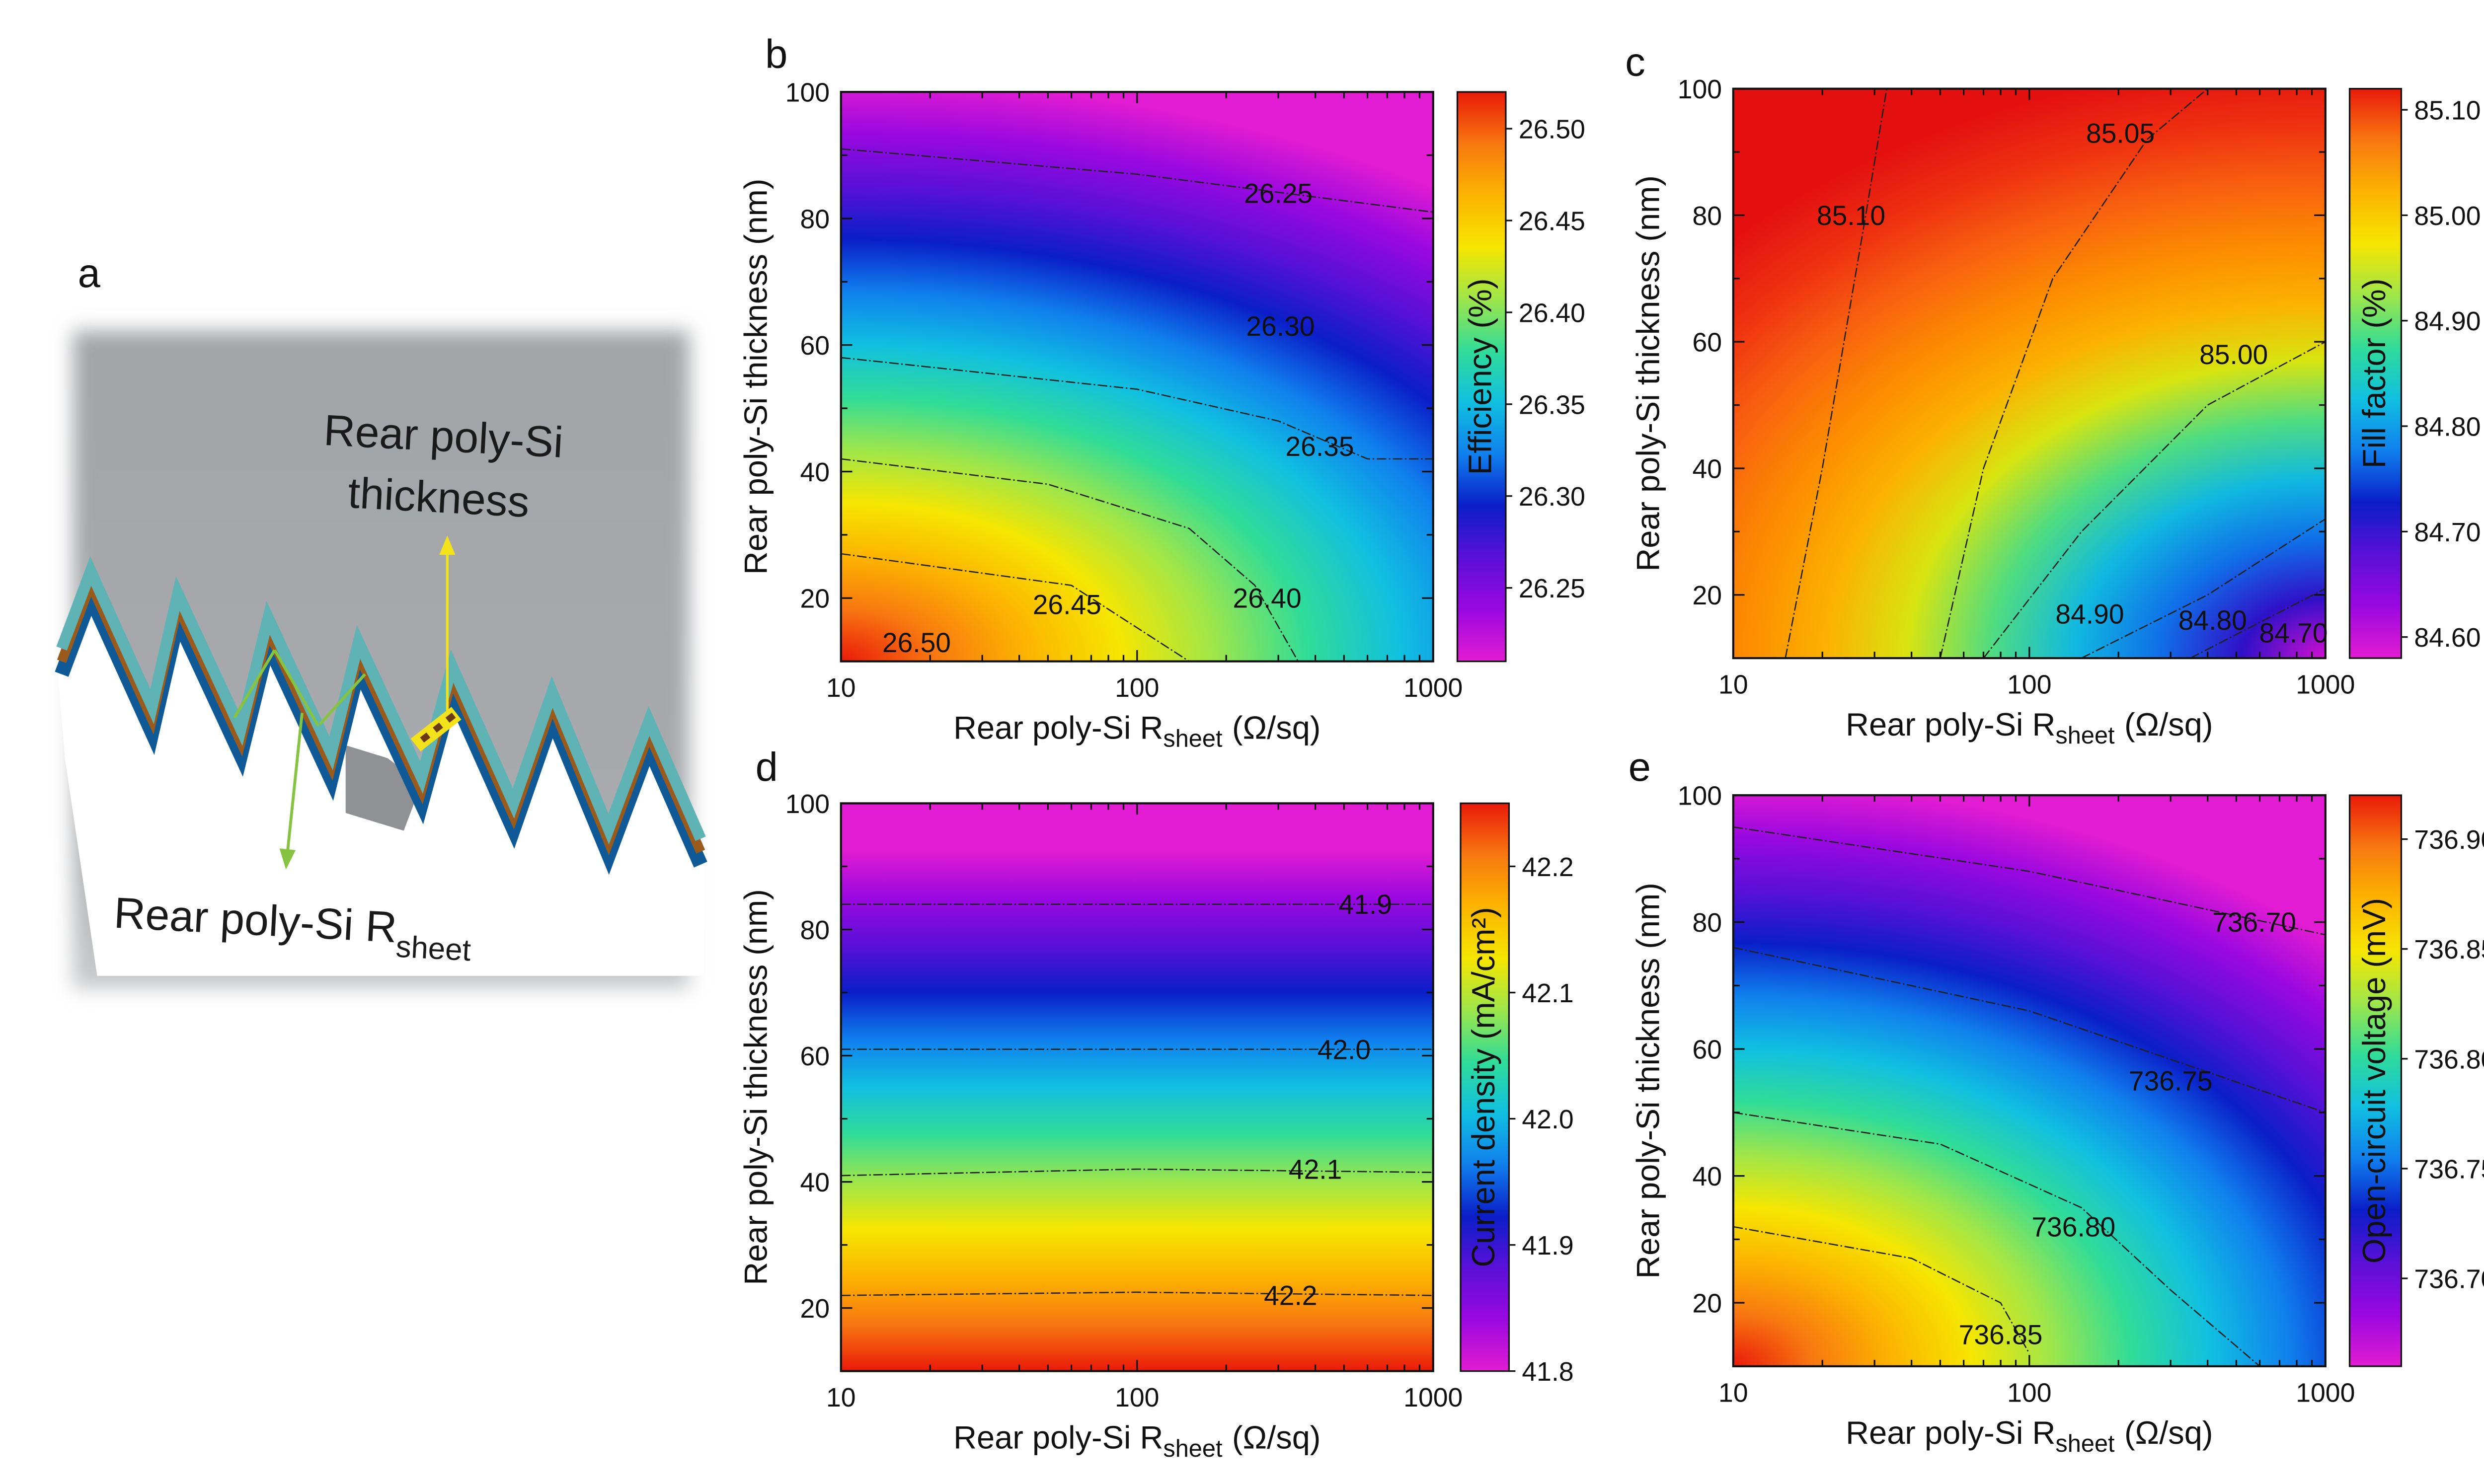 This screenshot has height=1484, width=2484. Describe the element at coordinates (2233, 354) in the screenshot. I see `contour-label: 85.00` at that location.